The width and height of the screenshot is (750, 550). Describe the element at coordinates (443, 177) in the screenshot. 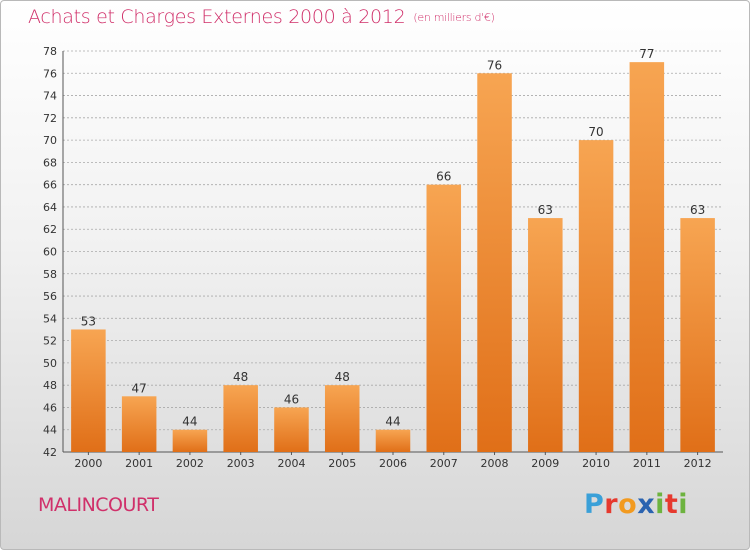

I see `bar-value-label: 66` at that location.